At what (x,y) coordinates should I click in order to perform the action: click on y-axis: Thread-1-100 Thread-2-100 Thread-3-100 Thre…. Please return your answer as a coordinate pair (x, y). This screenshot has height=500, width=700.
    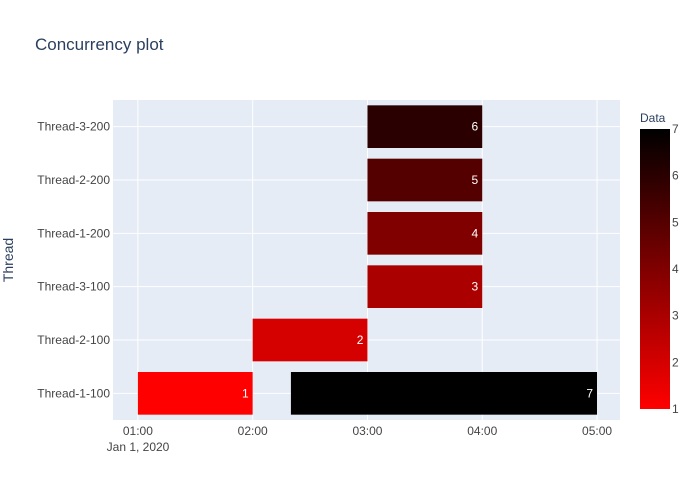
    Looking at the image, I should click on (73, 260).